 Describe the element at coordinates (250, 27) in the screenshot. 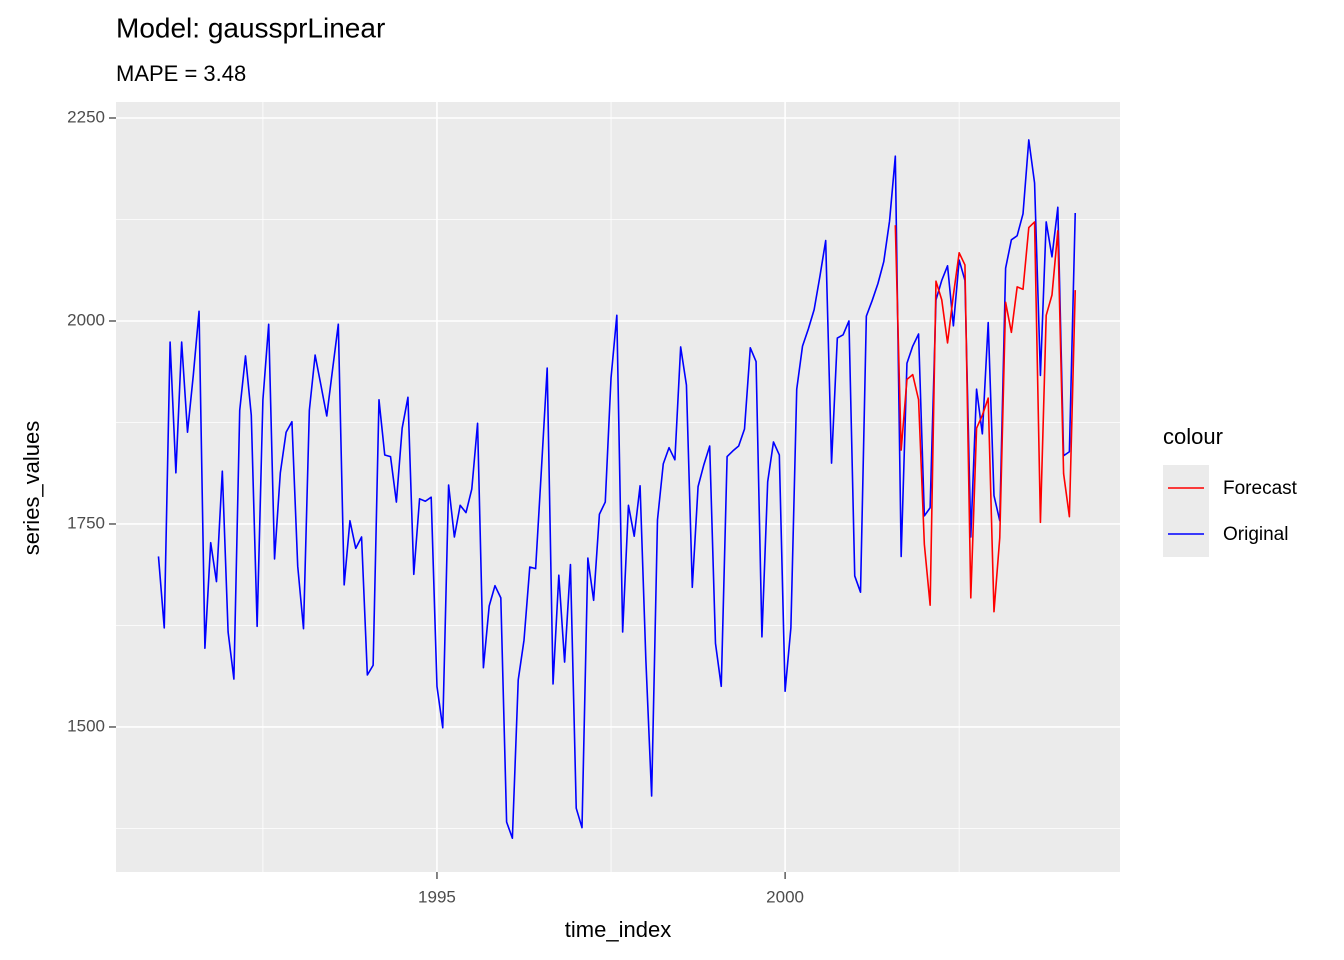

I see `chart-title: Model: gaussprLinear` at that location.